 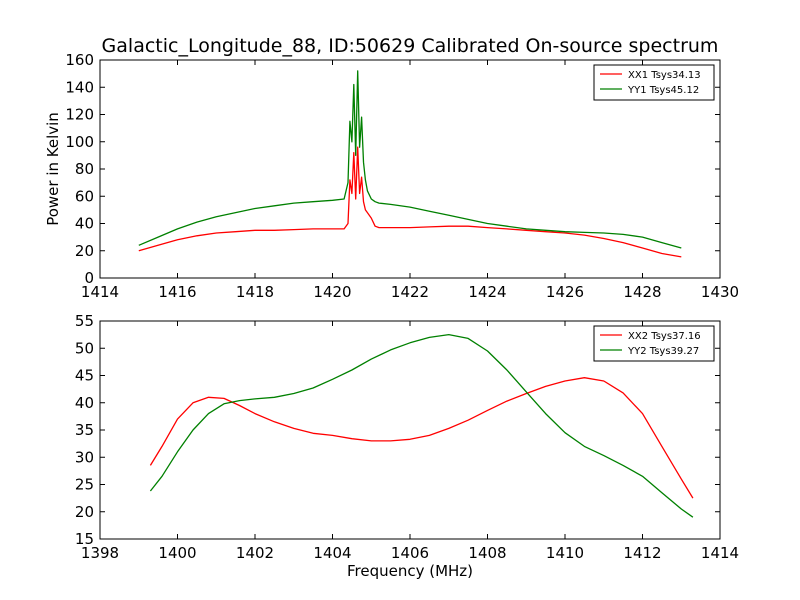 What do you see at coordinates (84, 224) in the screenshot?
I see `top-ytick-label-2: 40` at bounding box center [84, 224].